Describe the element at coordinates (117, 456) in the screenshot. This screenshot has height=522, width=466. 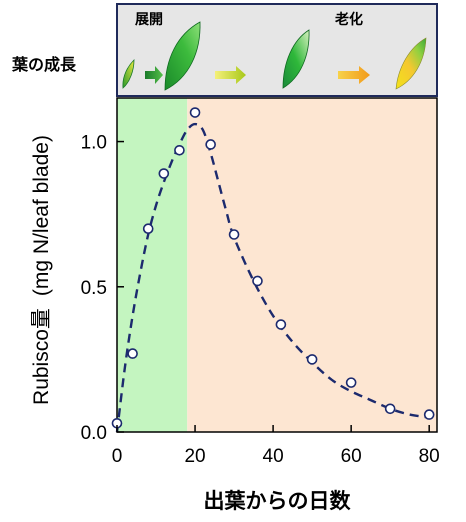
I see `x-tick-label: 0` at that location.